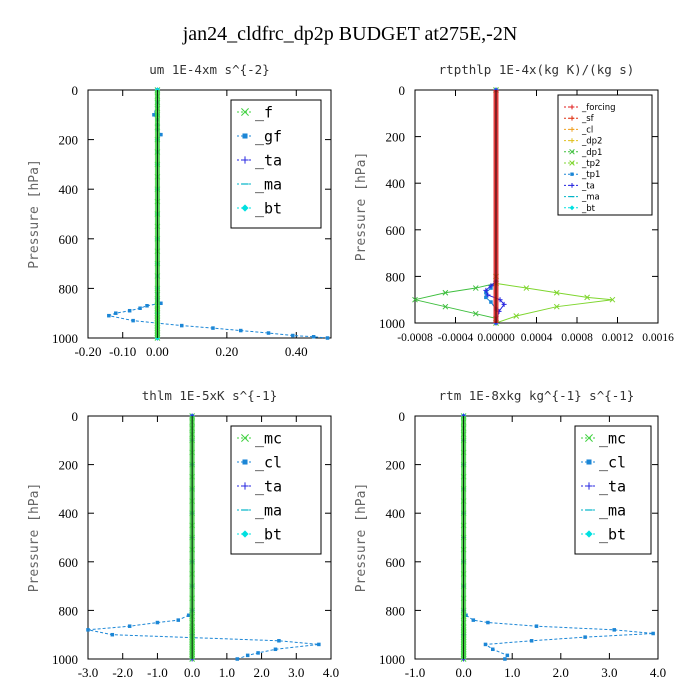 Image resolution: width=700 pixels, height=700 pixels. What do you see at coordinates (392, 323) in the screenshot?
I see `y-tick-label: 1000` at bounding box center [392, 323].